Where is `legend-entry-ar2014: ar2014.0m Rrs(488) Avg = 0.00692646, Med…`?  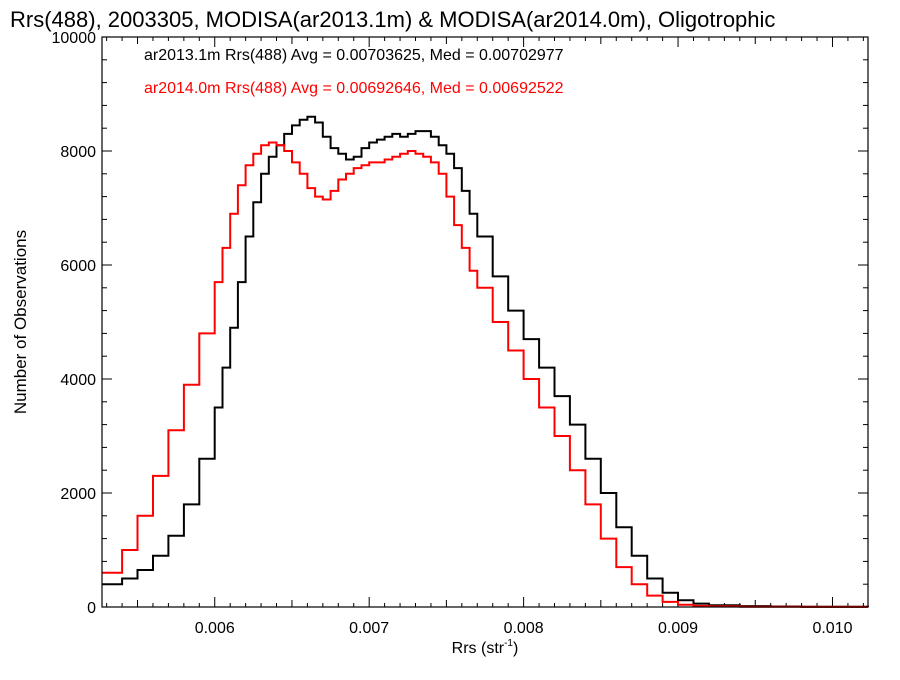 legend-entry-ar2014: ar2014.0m Rrs(488) Avg = 0.00692646, Med… is located at coordinates (354, 88).